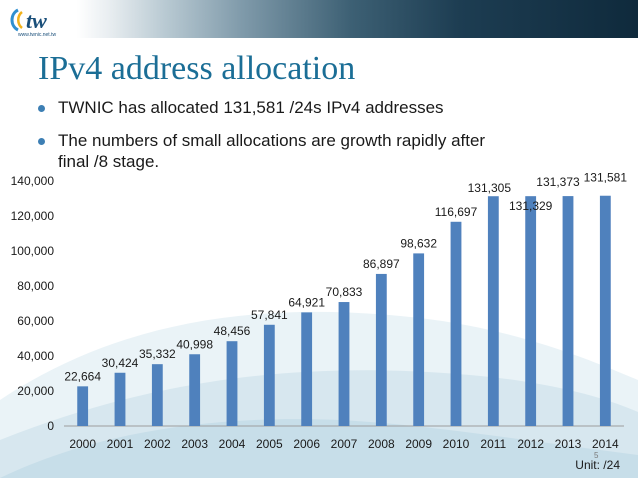 This screenshot has height=478, width=638. What do you see at coordinates (606, 178) in the screenshot?
I see `data-label: 131,581` at bounding box center [606, 178].